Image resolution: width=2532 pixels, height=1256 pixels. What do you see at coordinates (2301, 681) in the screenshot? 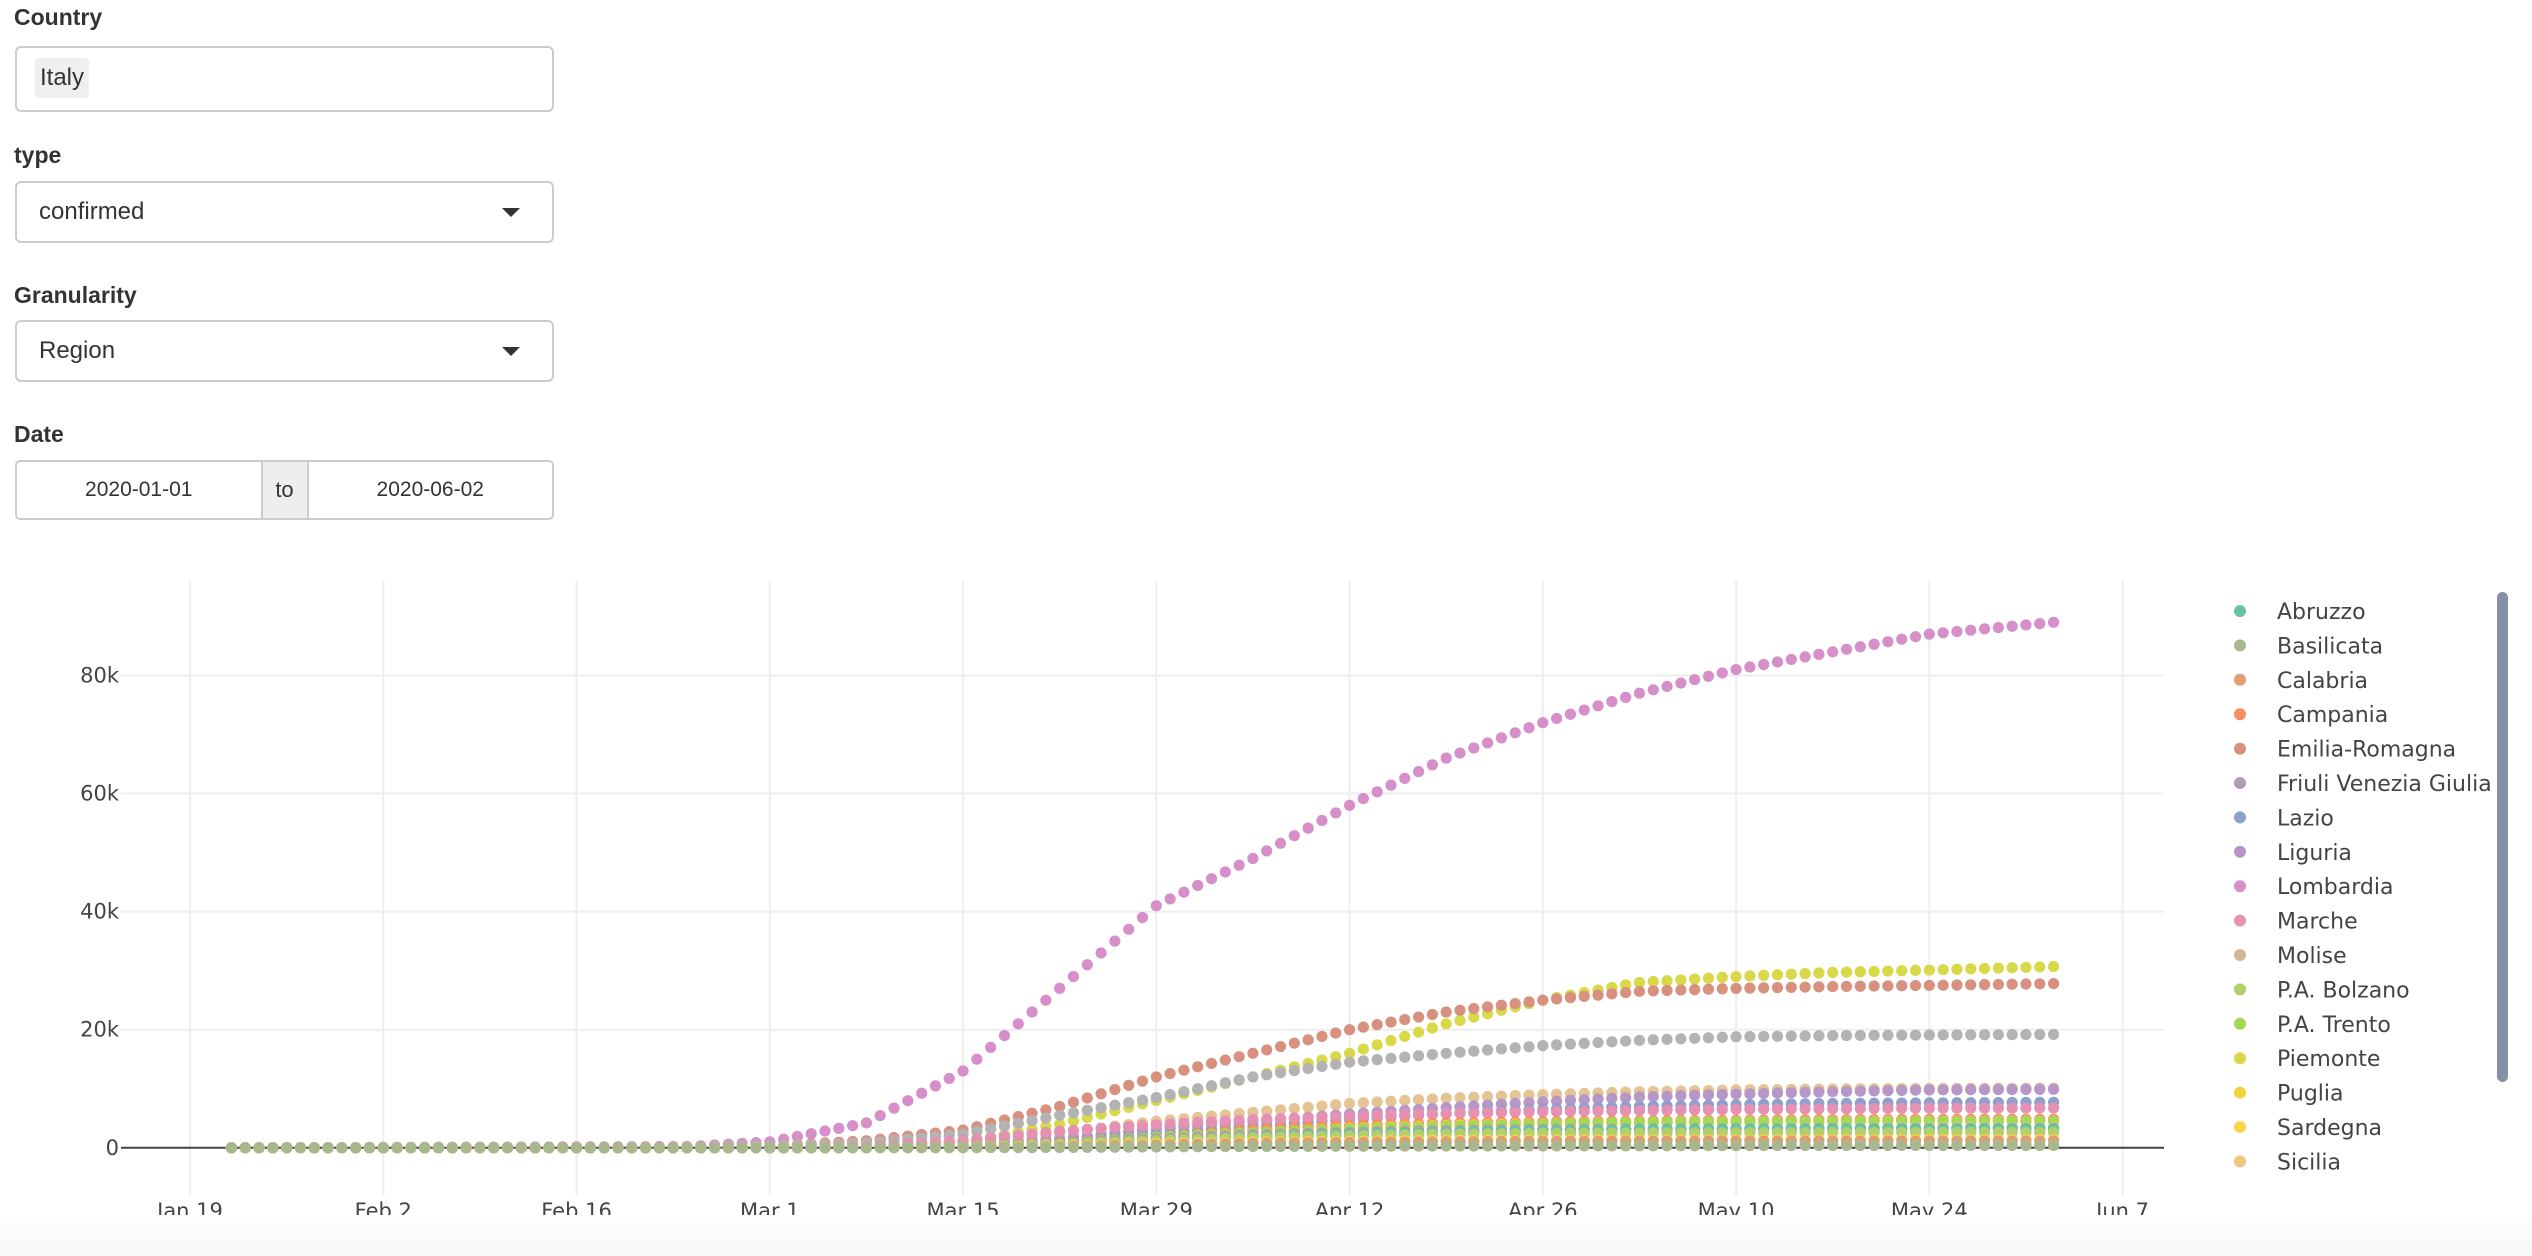
I see `legend-item: Calabria` at bounding box center [2301, 681].